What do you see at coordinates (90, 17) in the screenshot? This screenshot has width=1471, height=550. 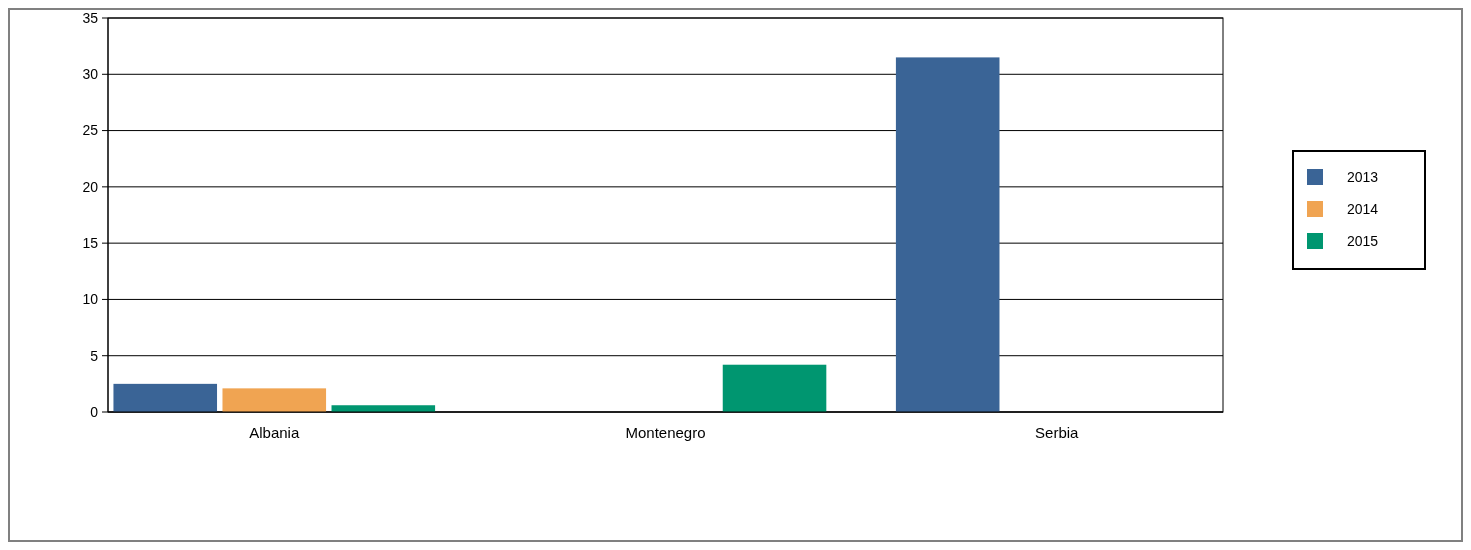 I see `y-tick-label: 35` at bounding box center [90, 17].